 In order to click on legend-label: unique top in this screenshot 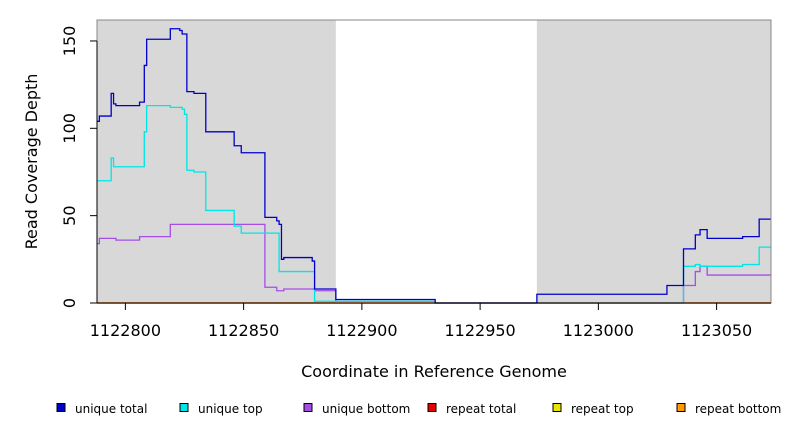, I will do `click(230, 409)`.